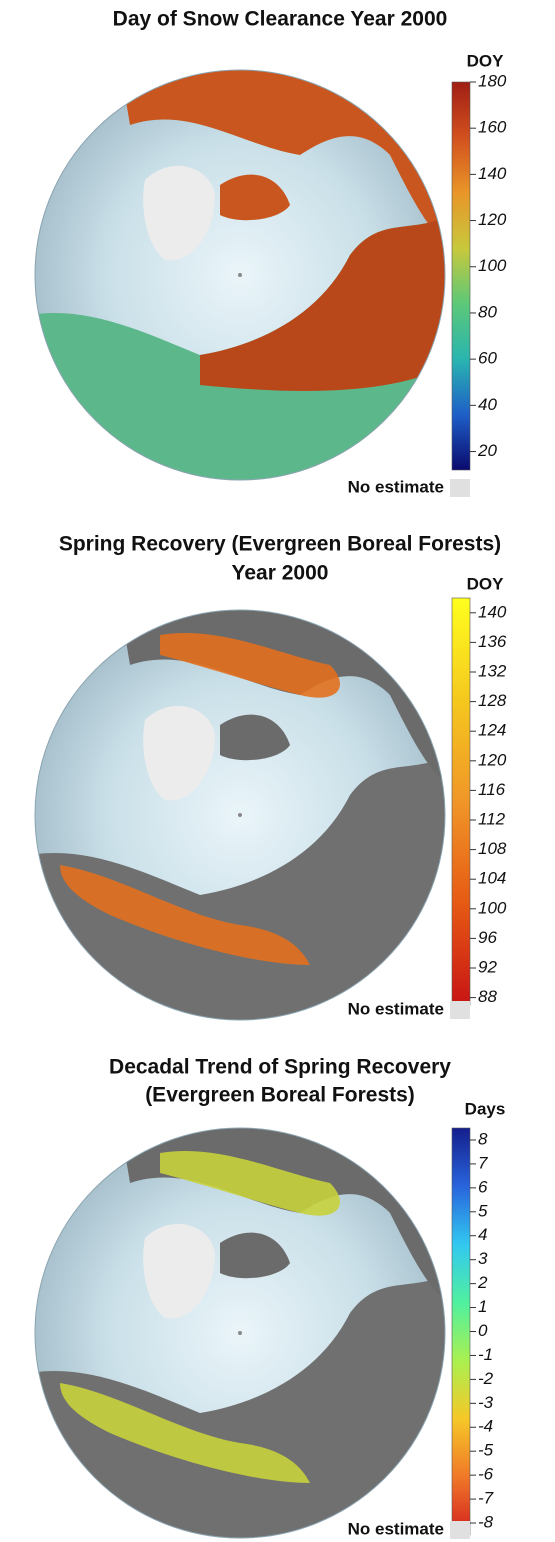 Image resolution: width=555 pixels, height=1542 pixels. What do you see at coordinates (483, 1330) in the screenshot?
I see `colorbar-tick-label: 0` at bounding box center [483, 1330].